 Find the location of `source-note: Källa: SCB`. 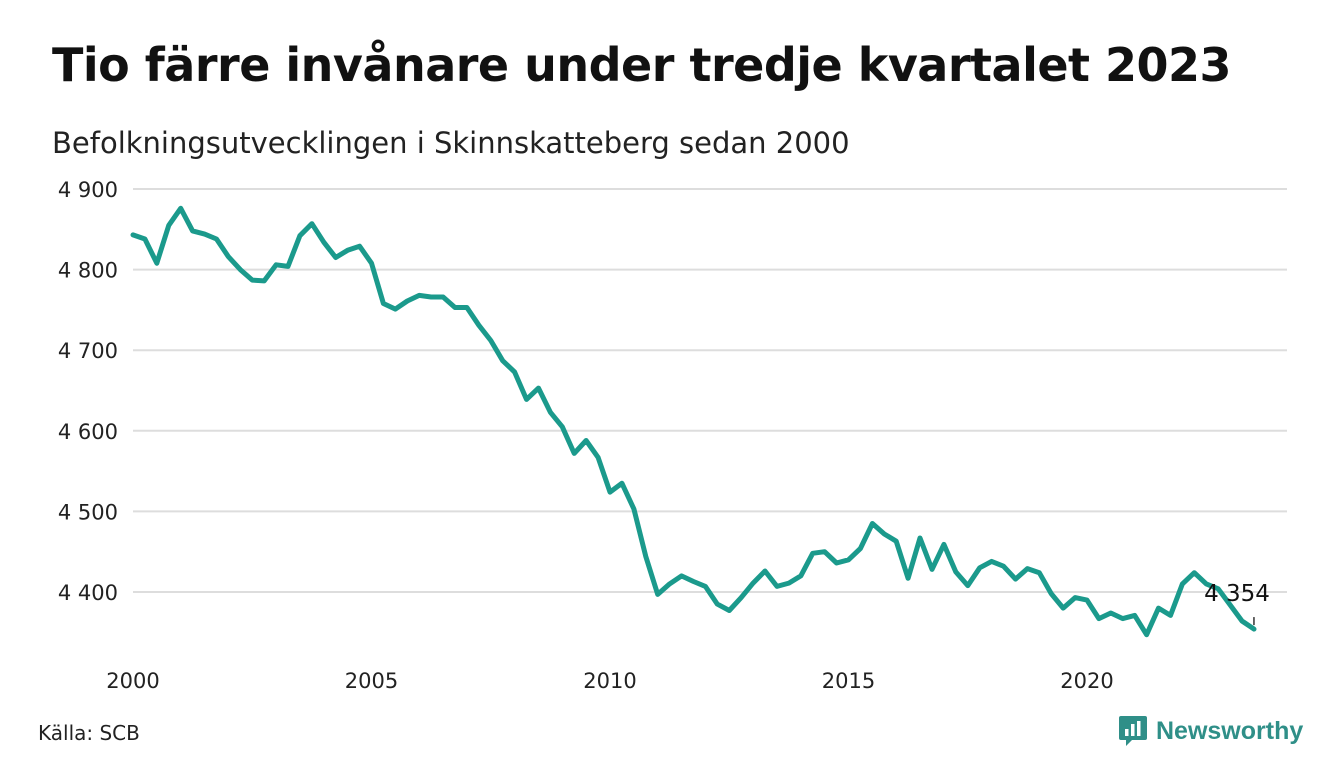

source-note: Källa: SCB is located at coordinates (89, 733).